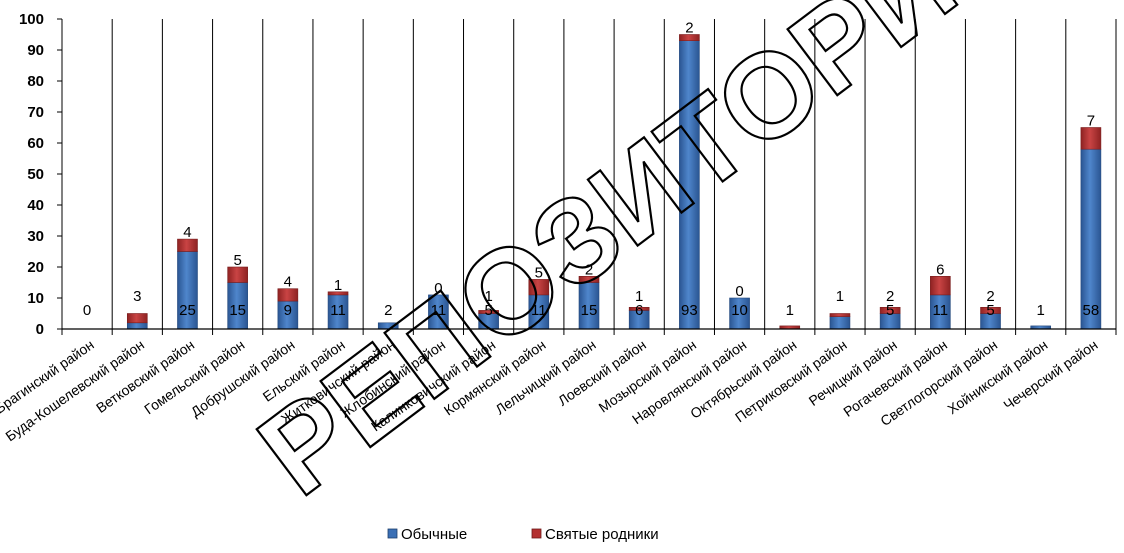 The width and height of the screenshot is (1124, 553). What do you see at coordinates (35, 267) in the screenshot?
I see `y-tick-label: 20` at bounding box center [35, 267].